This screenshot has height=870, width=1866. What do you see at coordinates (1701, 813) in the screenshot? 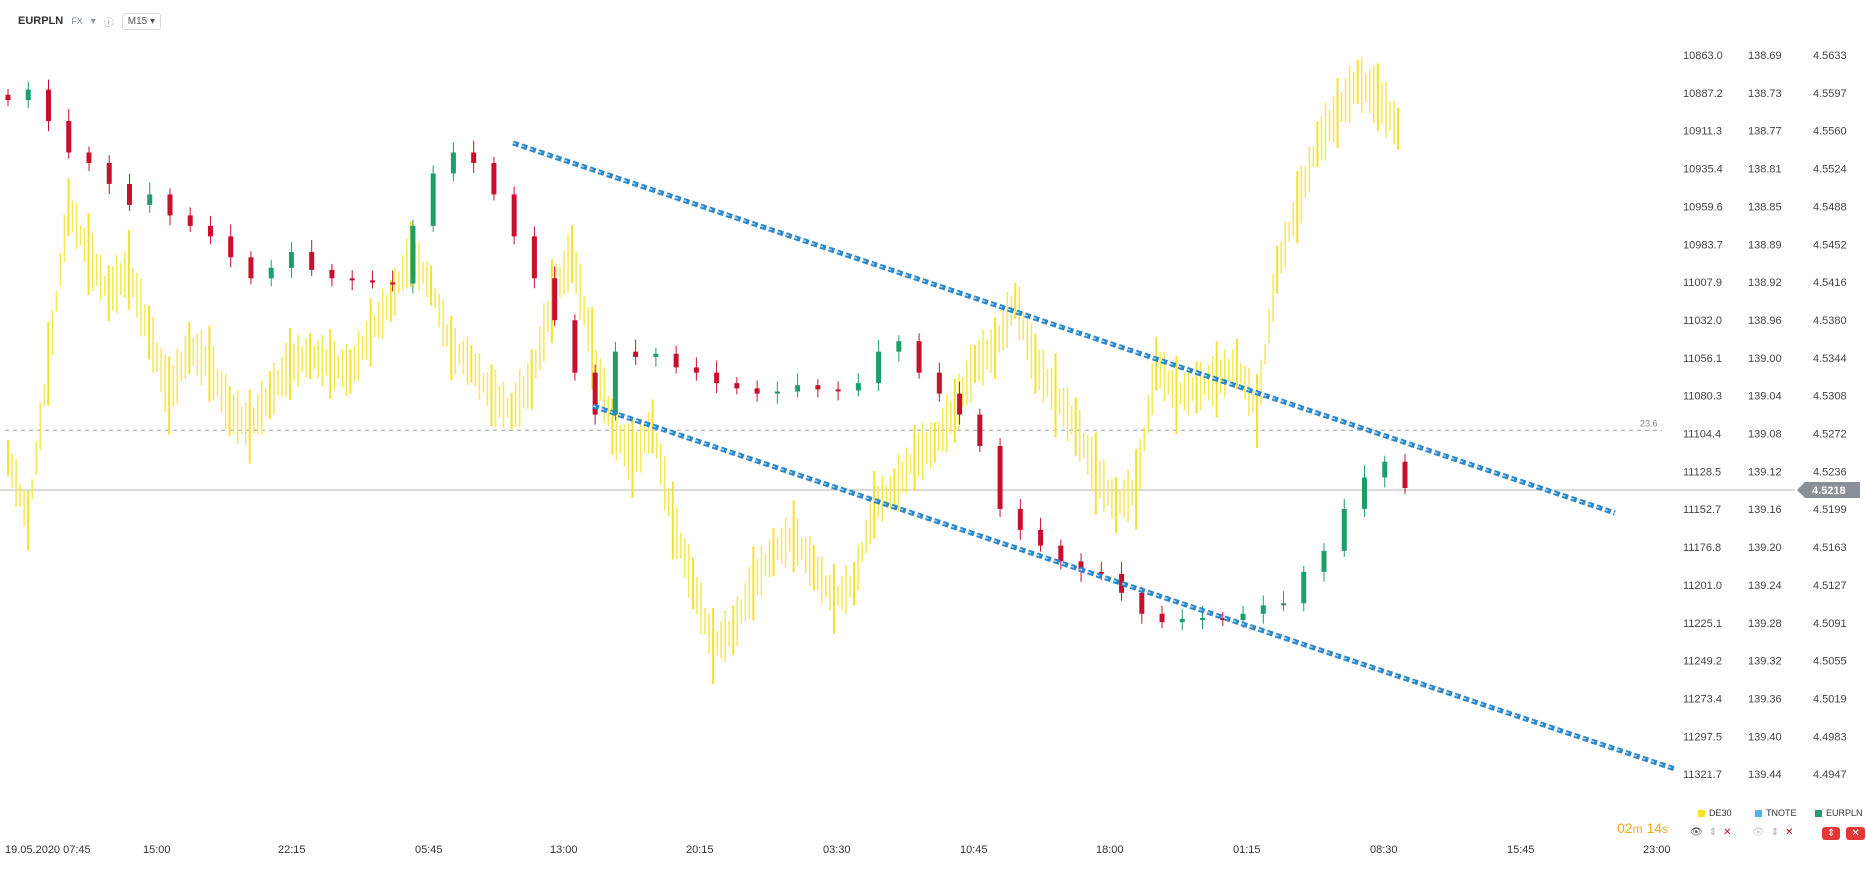
I see `legend-swatch` at bounding box center [1701, 813].